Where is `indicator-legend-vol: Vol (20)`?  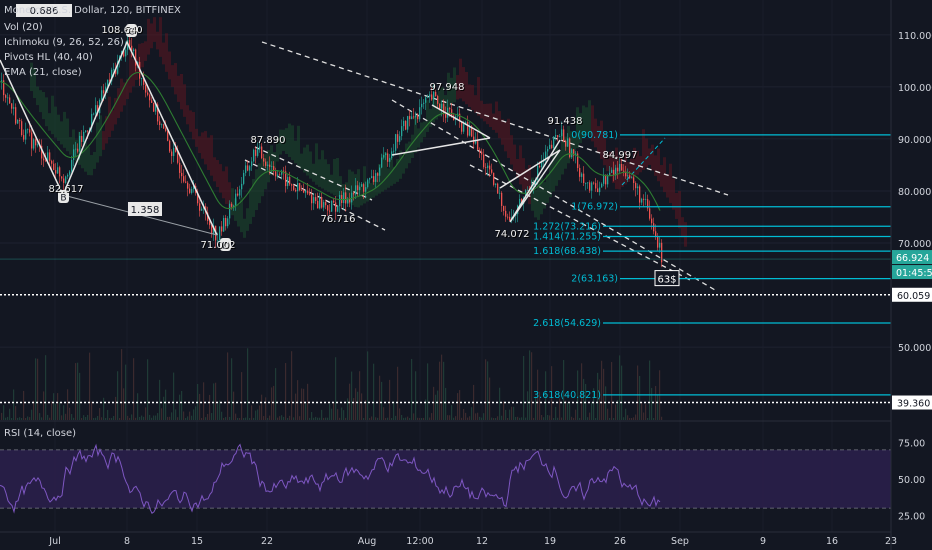 indicator-legend-vol: Vol (20) is located at coordinates (23, 27).